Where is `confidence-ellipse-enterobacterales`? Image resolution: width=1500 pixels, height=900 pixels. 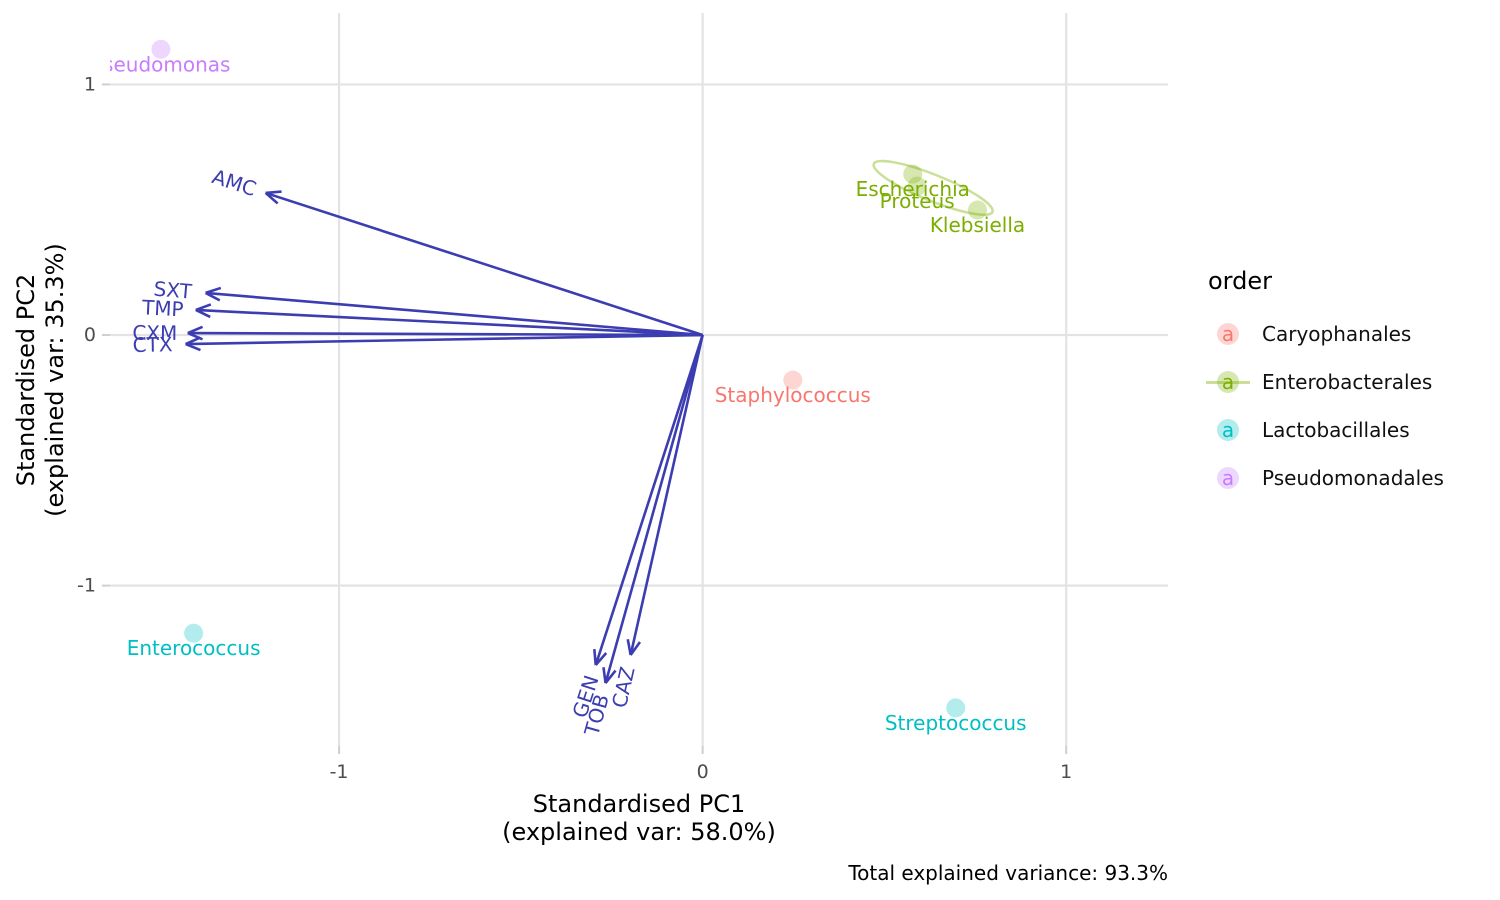
confidence-ellipse-enterobacterales is located at coordinates (933, 188).